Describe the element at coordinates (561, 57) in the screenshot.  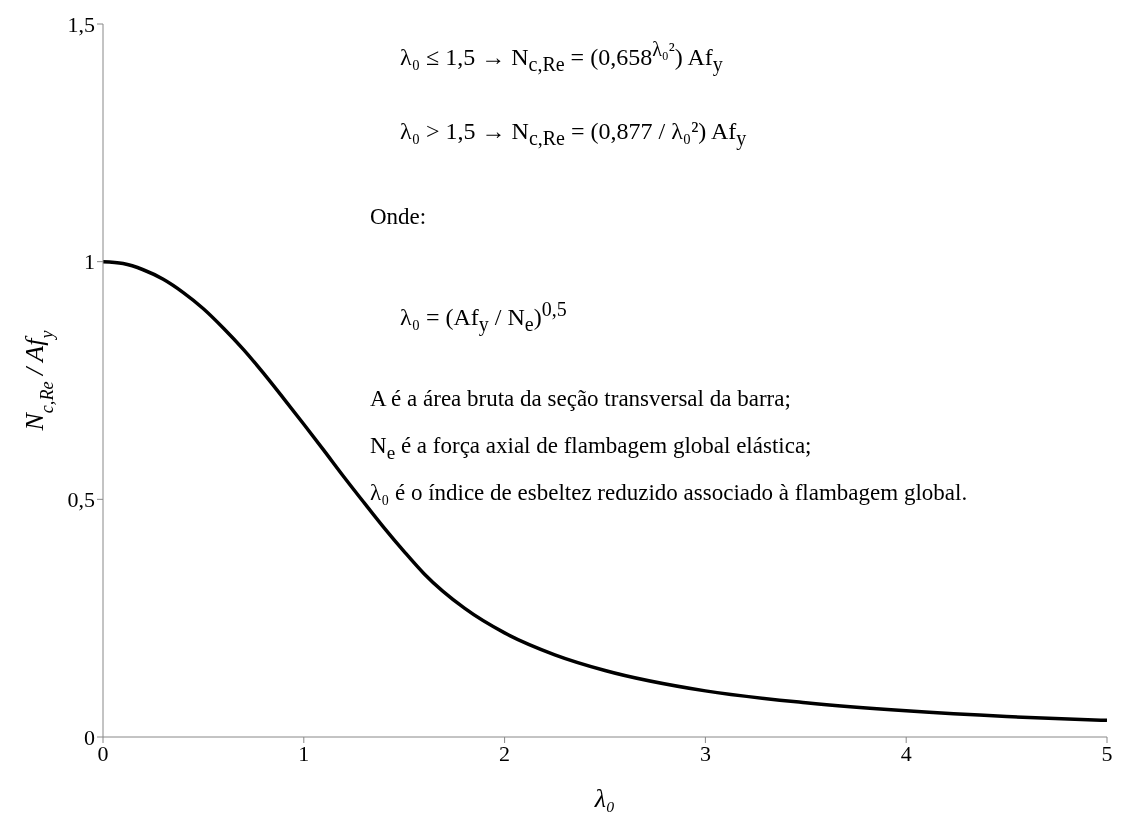
I see `annotation: λ₀ ≤ 1,5 → N$_{c,Re}$ = (0,658$^{λ₀²}$) Af$_{y}$` at that location.